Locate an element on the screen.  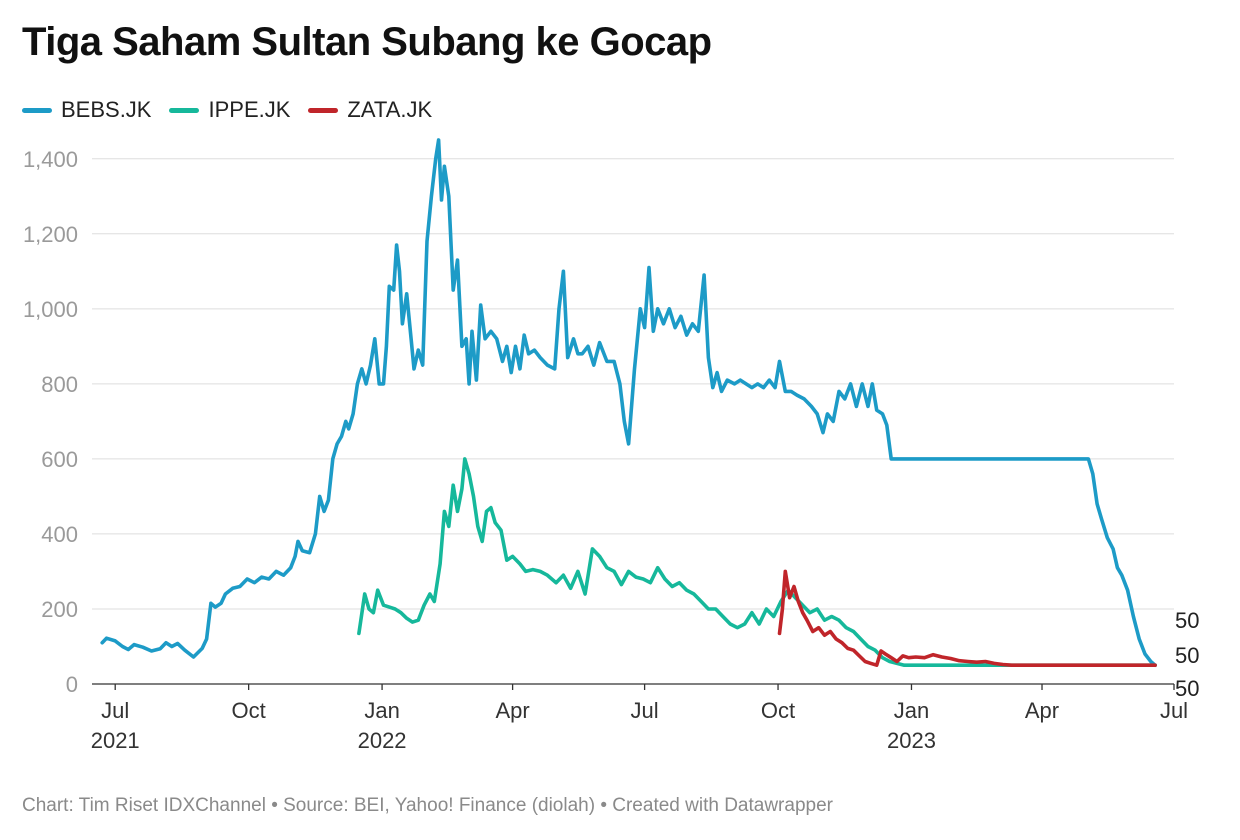
y-tick-label: 200 is located at coordinates (59, 609).